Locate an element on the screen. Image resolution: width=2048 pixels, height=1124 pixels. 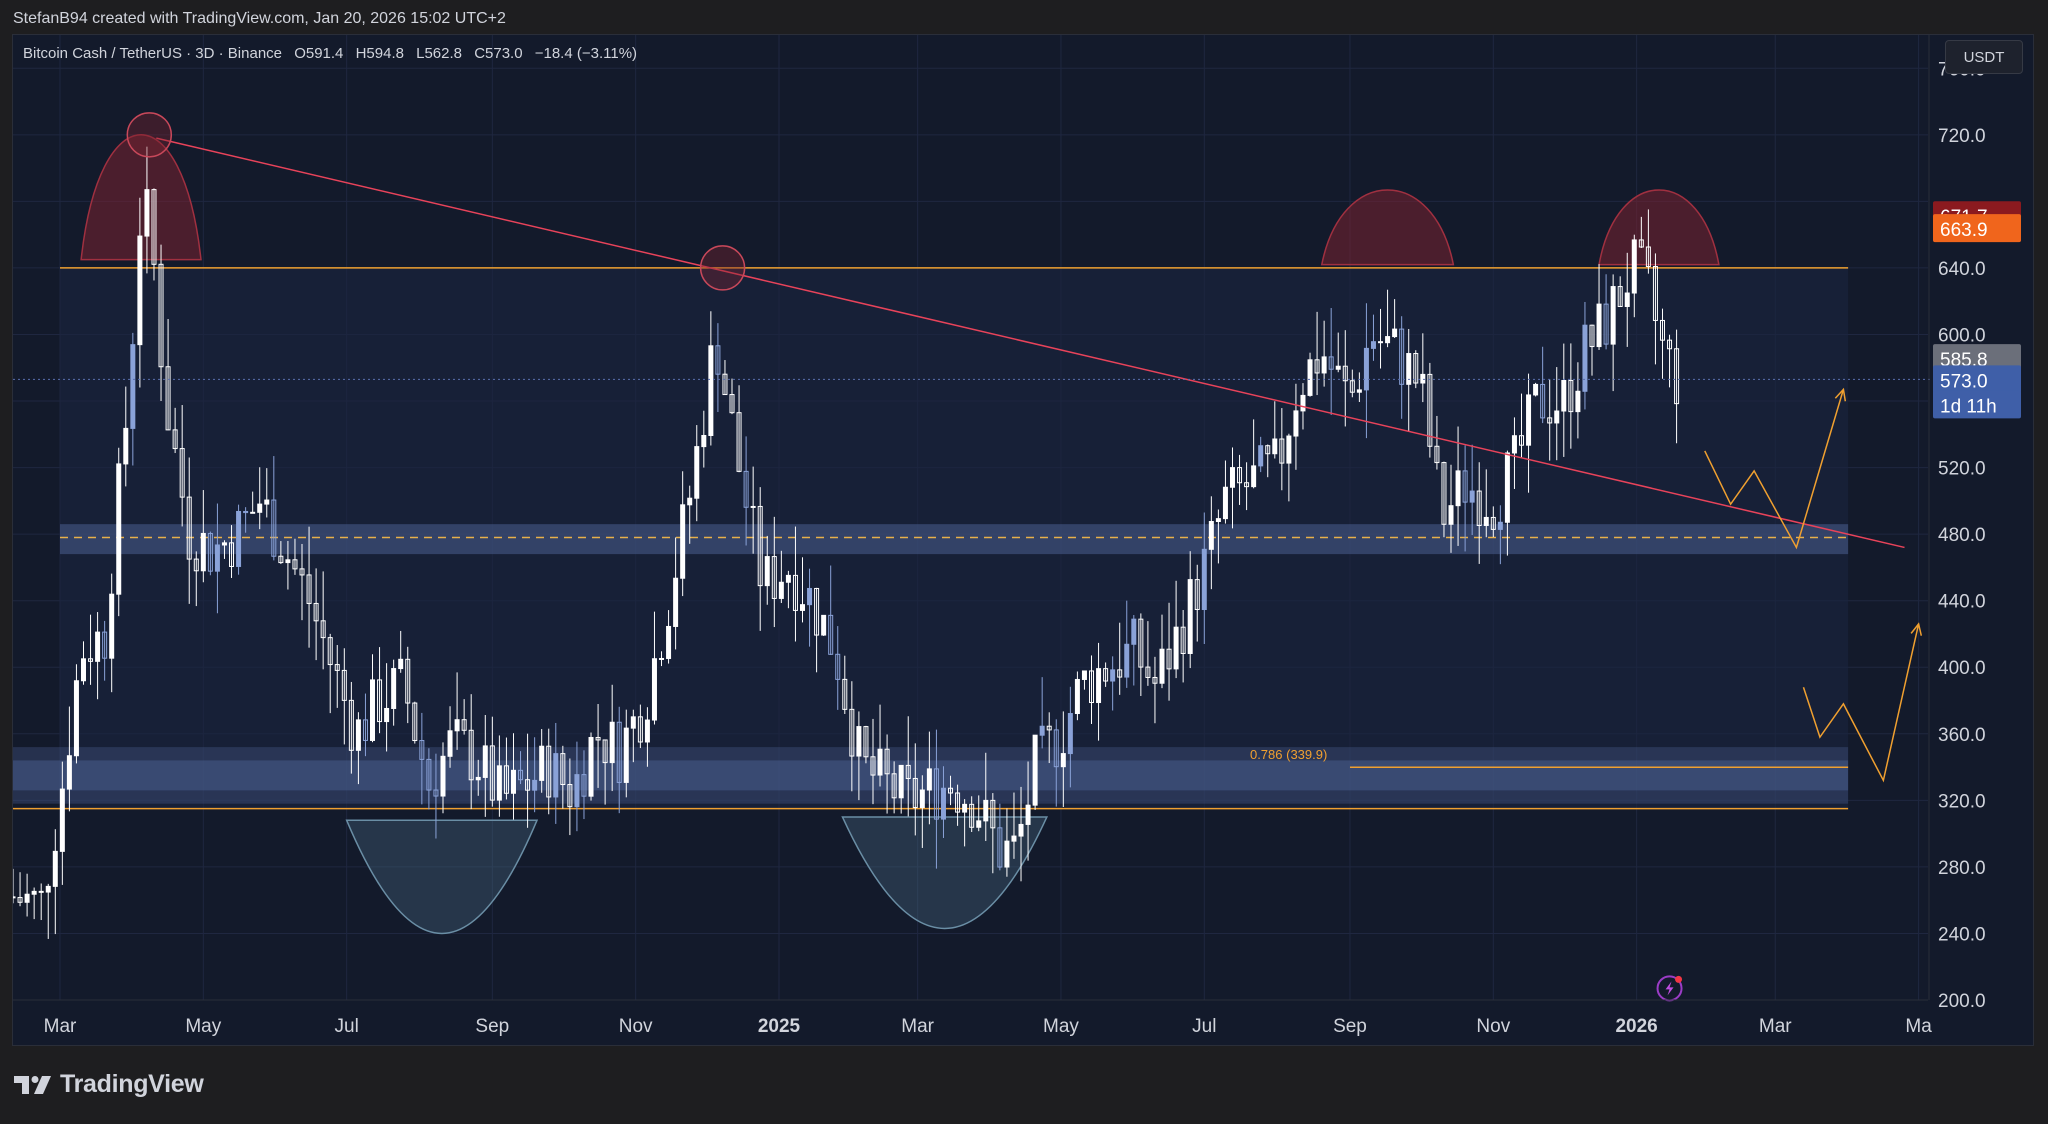
tradingview-logo: TradingView is located at coordinates (109, 1084).